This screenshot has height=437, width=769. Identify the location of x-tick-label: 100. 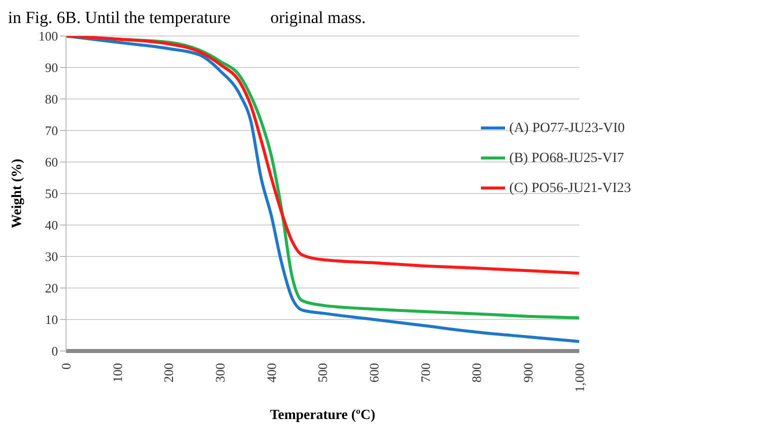
(117, 372).